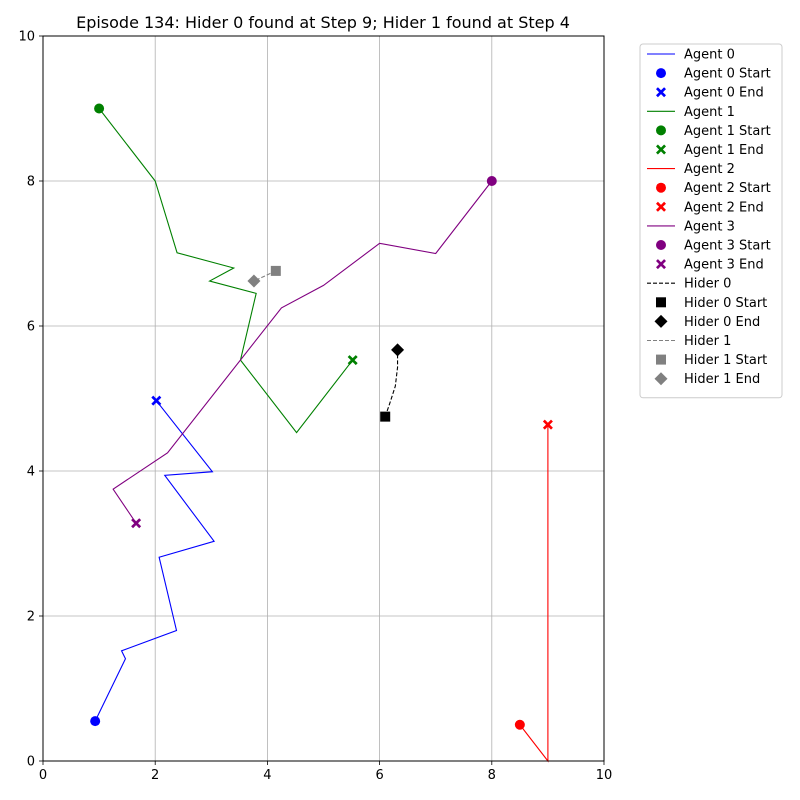 This screenshot has height=800, width=800. What do you see at coordinates (155, 561) in the screenshot?
I see `agent-0-path` at bounding box center [155, 561].